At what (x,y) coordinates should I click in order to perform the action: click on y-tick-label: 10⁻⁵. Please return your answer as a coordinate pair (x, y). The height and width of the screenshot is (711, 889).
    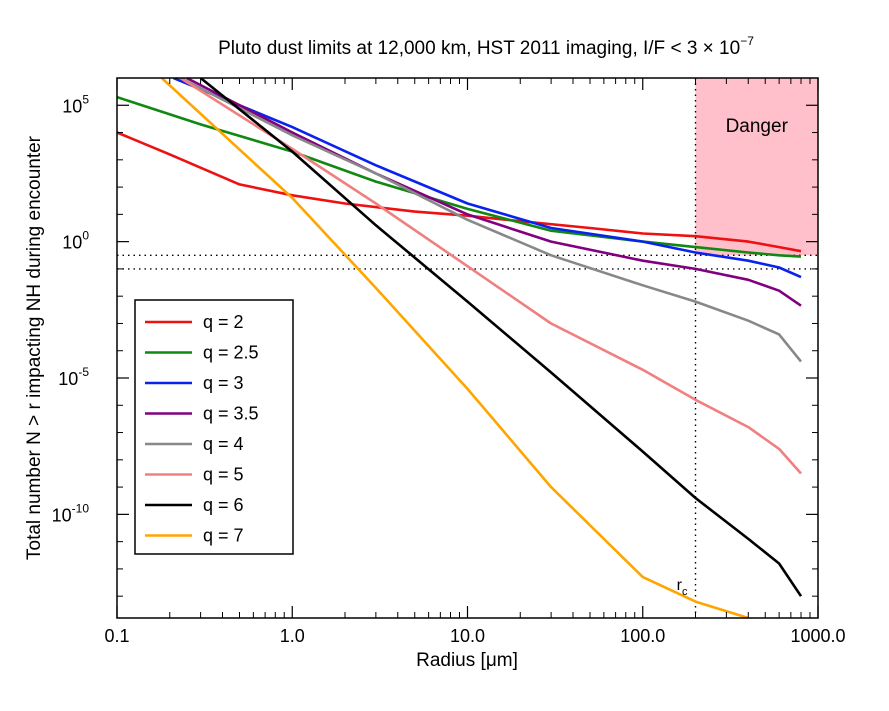
    Looking at the image, I should click on (73, 377).